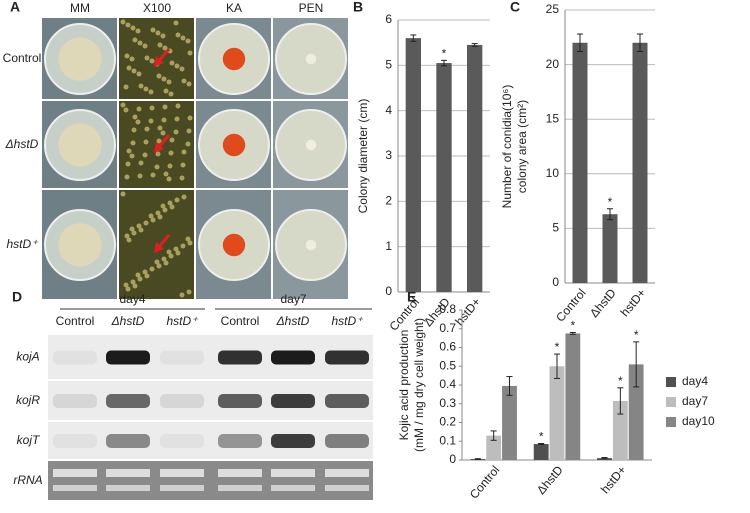 This screenshot has height=513, width=750. What do you see at coordinates (515, 7) in the screenshot?
I see `panel-letter: C` at bounding box center [515, 7].